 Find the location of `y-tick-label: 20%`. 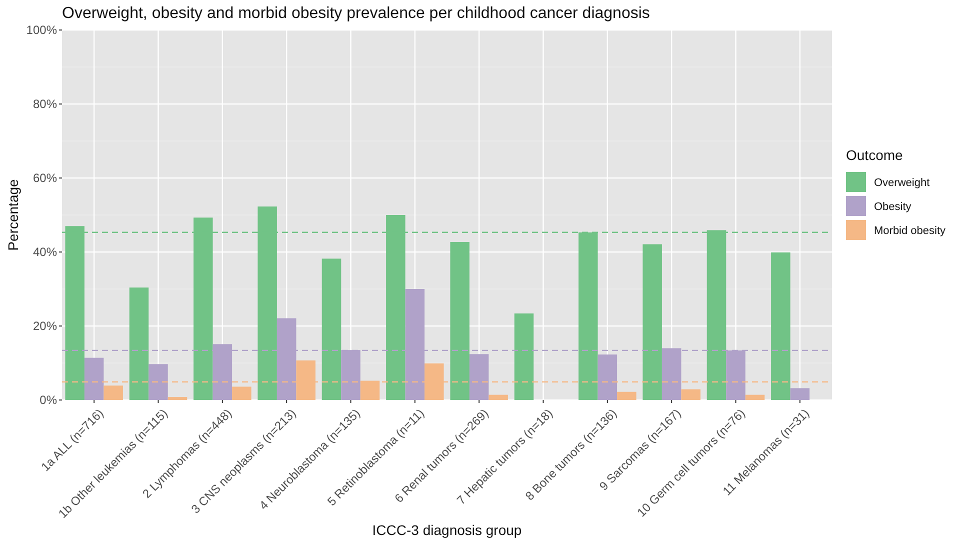

y-tick-label: 20% is located at coordinates (45, 326).